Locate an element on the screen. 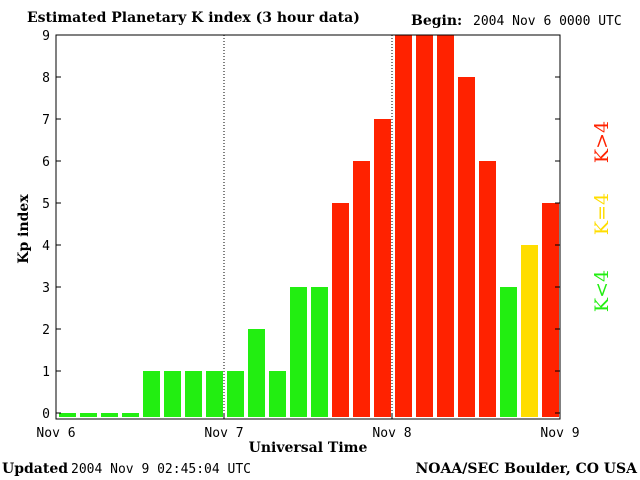 This screenshot has height=480, width=640. y-tick-label: 6 is located at coordinates (46, 162).